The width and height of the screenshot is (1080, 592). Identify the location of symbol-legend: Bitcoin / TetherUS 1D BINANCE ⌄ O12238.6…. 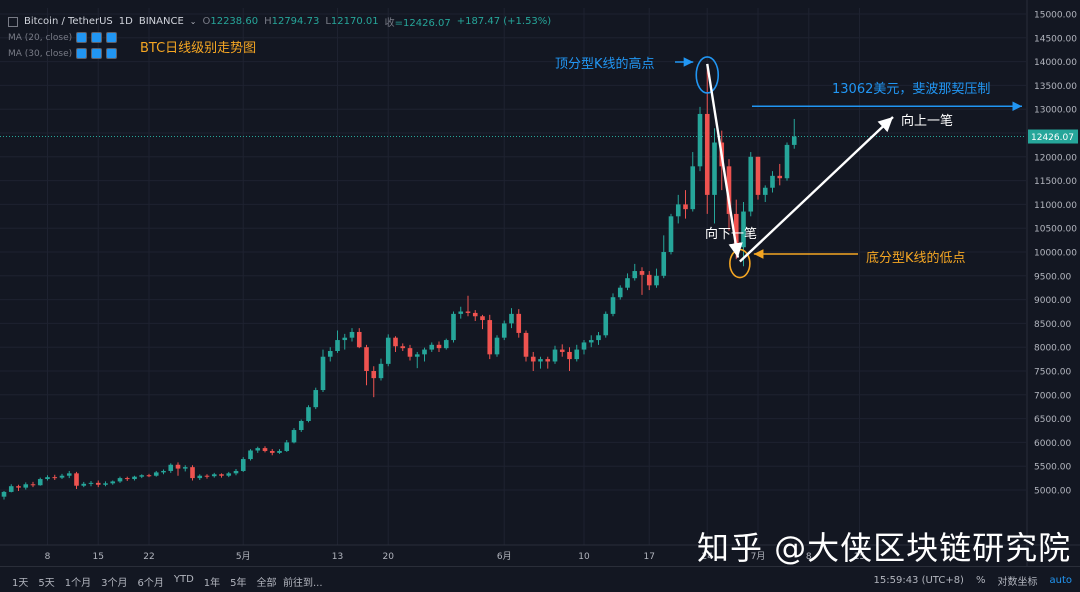
(279, 21).